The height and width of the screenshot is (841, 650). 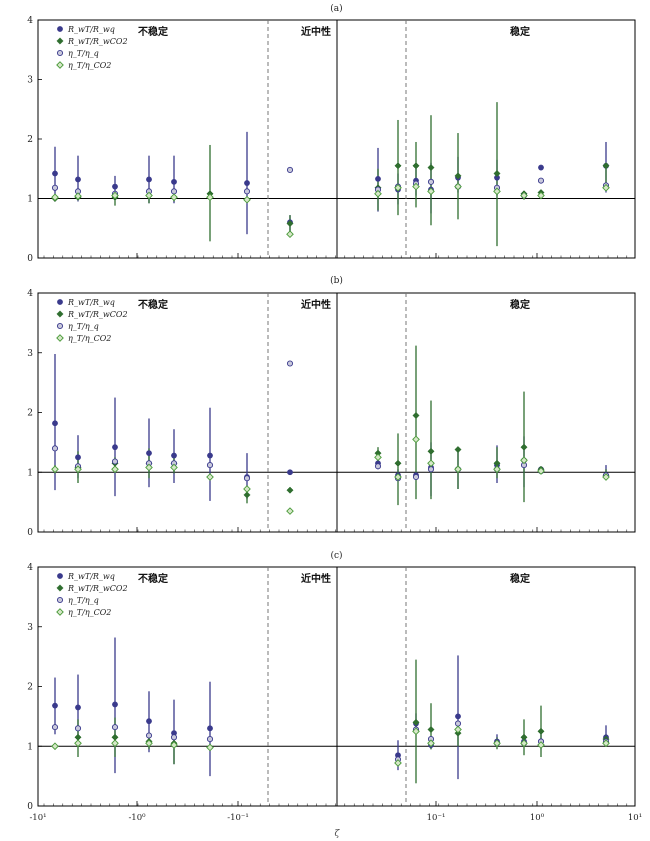 What do you see at coordinates (137, 818) in the screenshot?
I see `x-tick-label: -10⁰` at bounding box center [137, 818].